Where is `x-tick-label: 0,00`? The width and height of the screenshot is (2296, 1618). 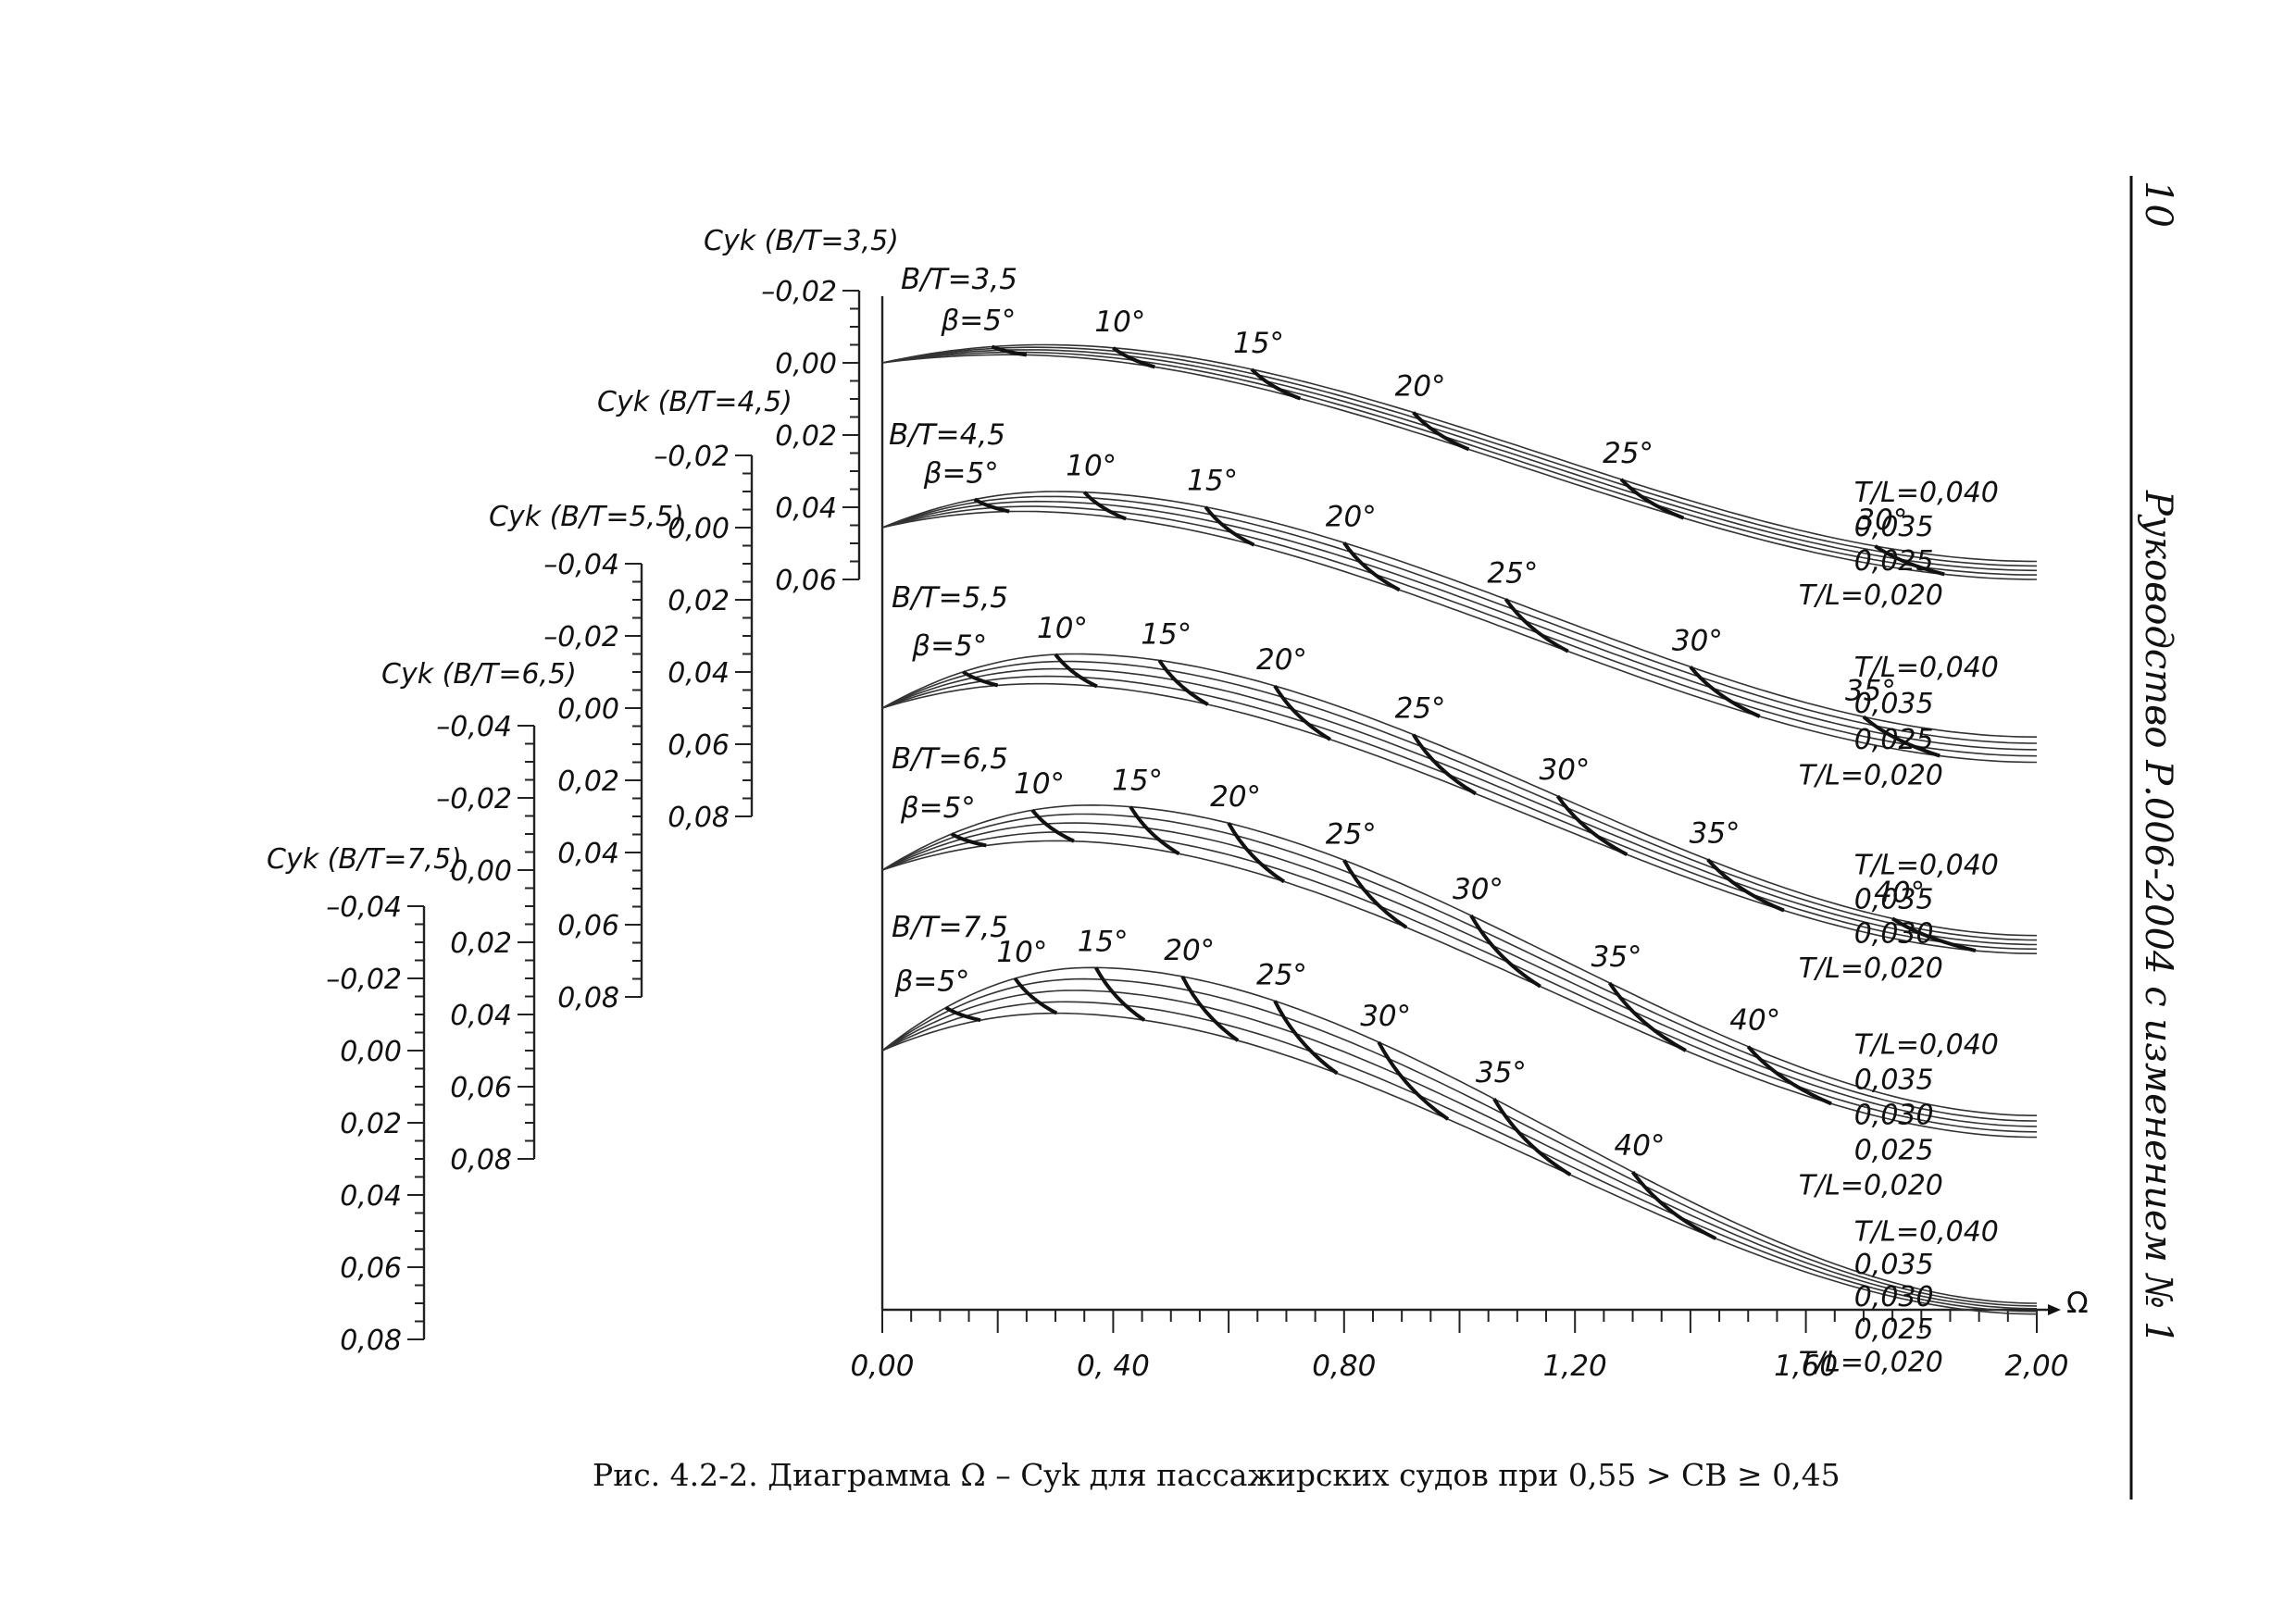 x-tick-label: 0,00 is located at coordinates (882, 1366).